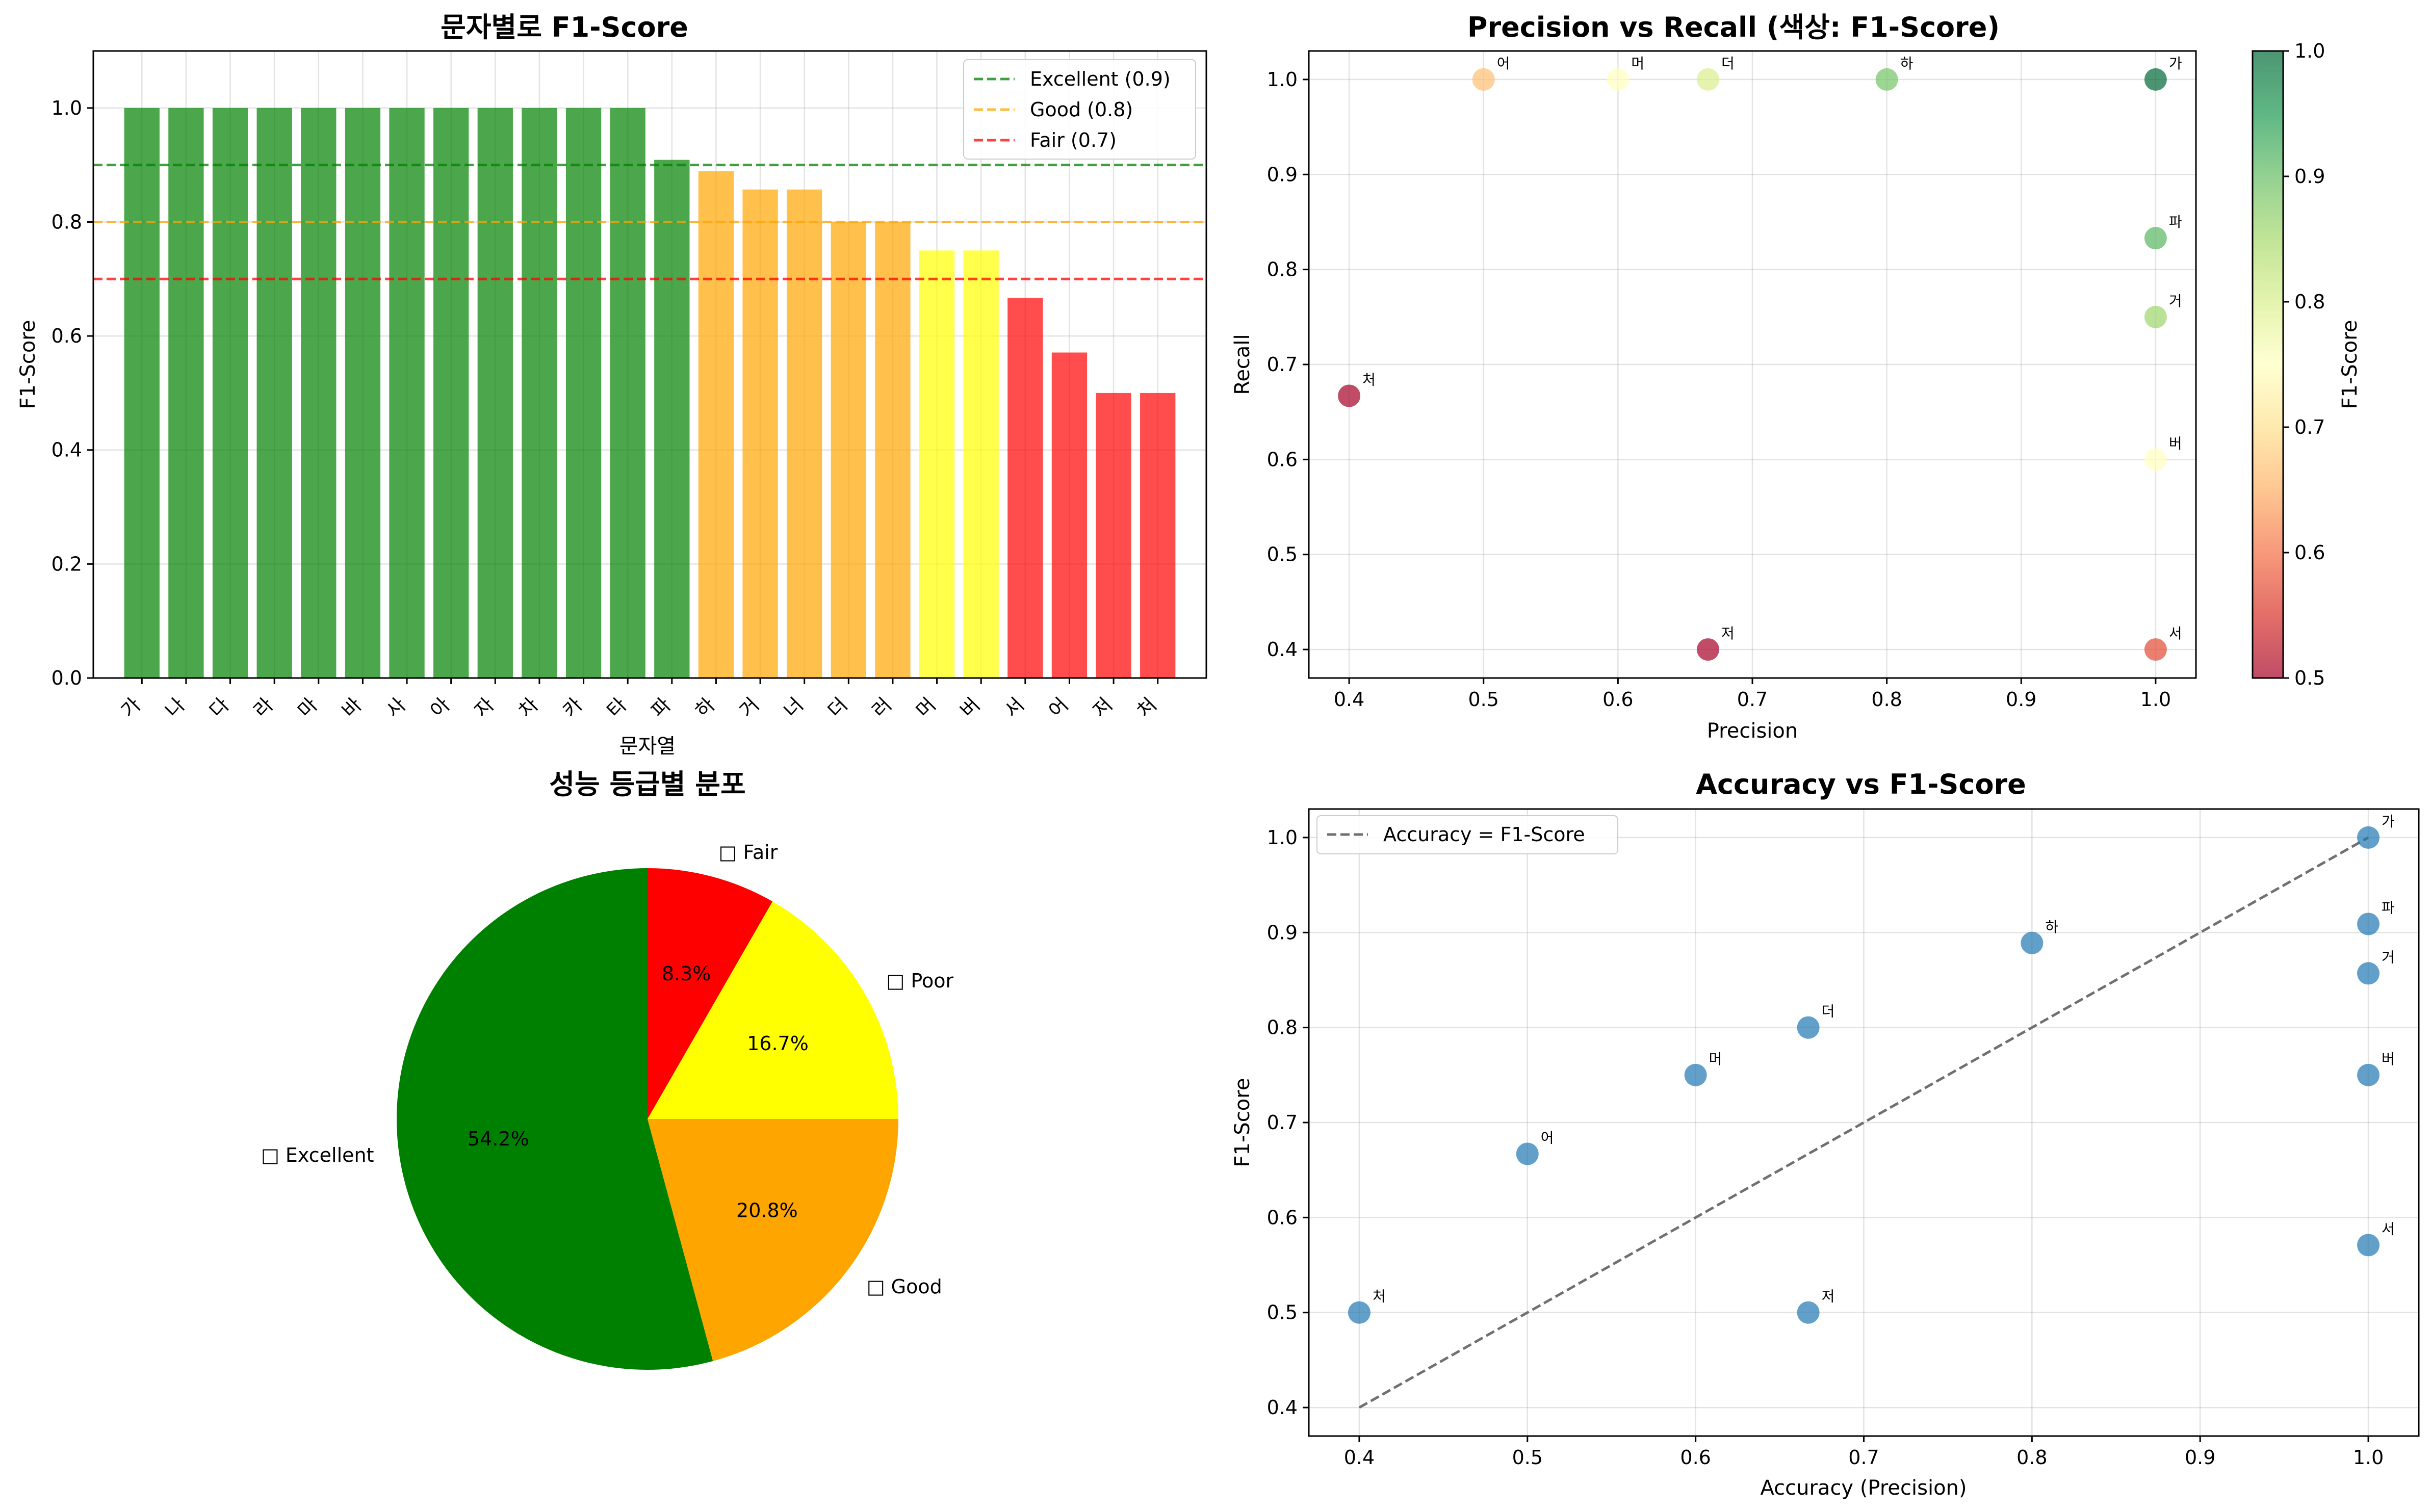 The width and height of the screenshot is (2431, 1512). What do you see at coordinates (647, 1119) in the screenshot?
I see `pie-chart-slices` at bounding box center [647, 1119].